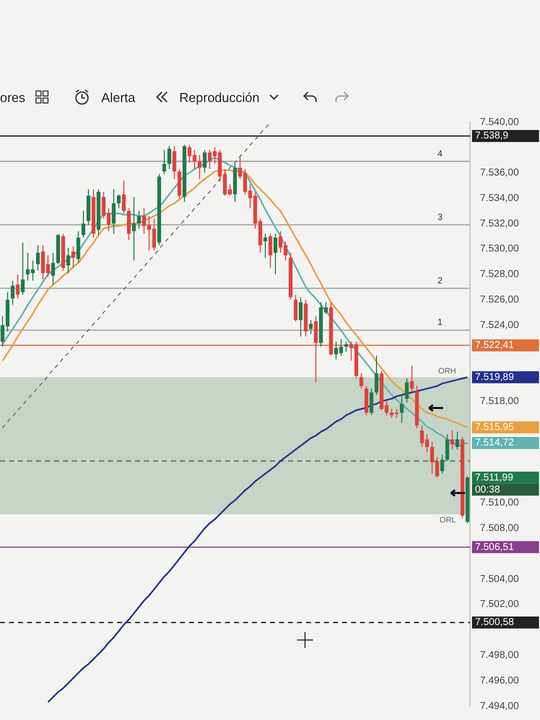  I want to click on text: Reproducción, so click(219, 97).